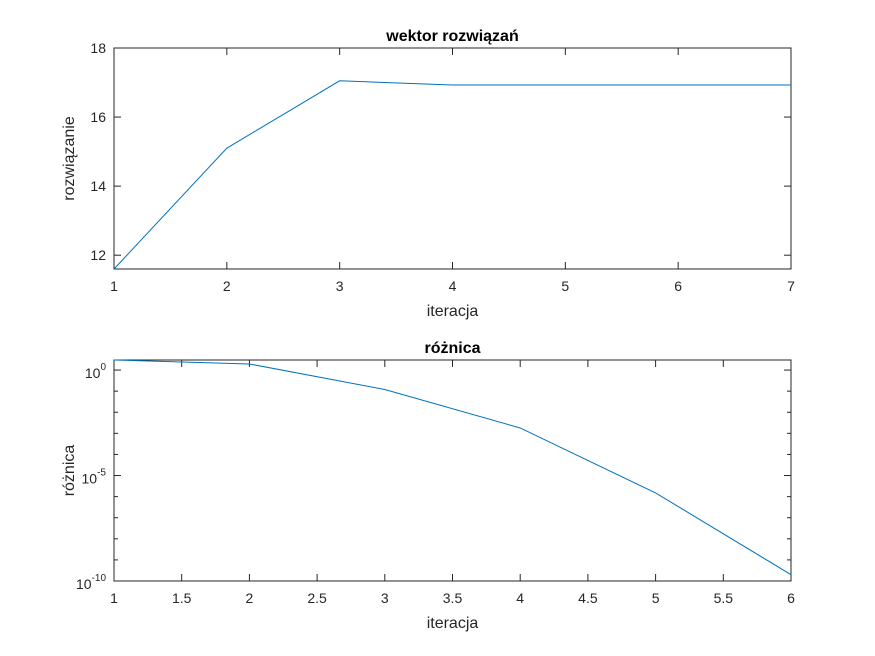 The image size is (875, 656). Describe the element at coordinates (98, 48) in the screenshot. I see `y-tick-label: 18` at that location.